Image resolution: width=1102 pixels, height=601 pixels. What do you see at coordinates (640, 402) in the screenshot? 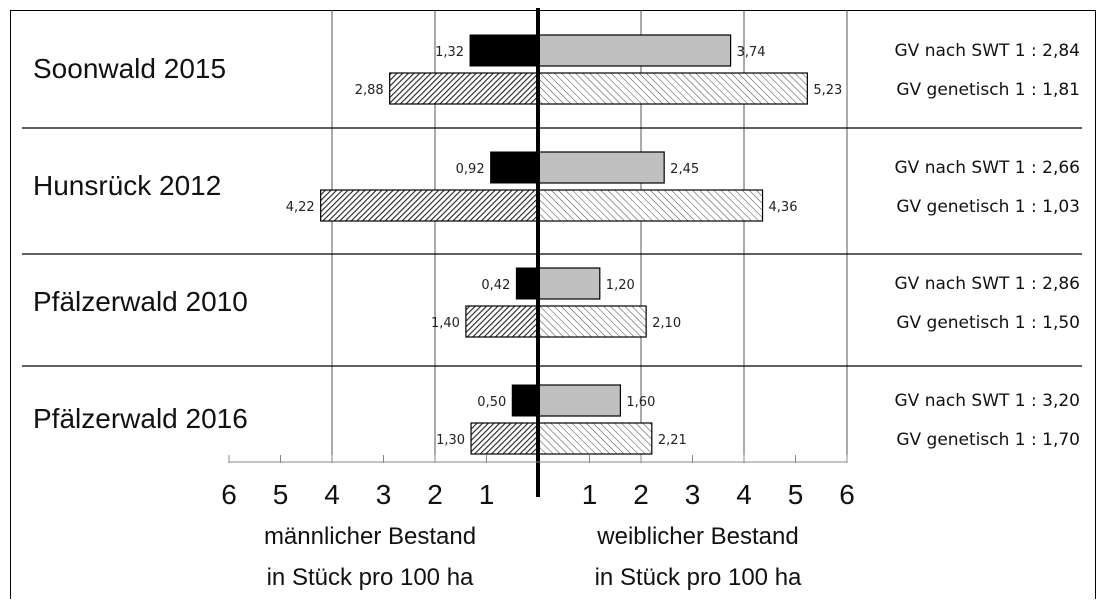
I see `data-label-female-swt: 1,60` at bounding box center [640, 402].